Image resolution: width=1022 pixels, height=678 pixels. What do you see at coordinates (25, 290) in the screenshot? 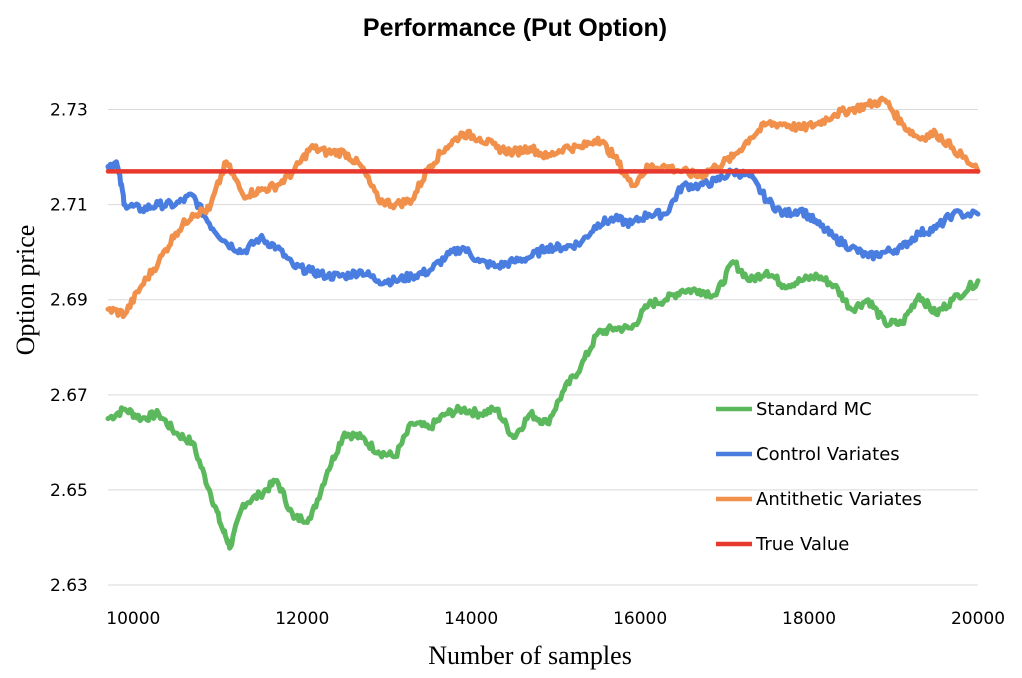
I see `y-axis-label: Option price` at bounding box center [25, 290].